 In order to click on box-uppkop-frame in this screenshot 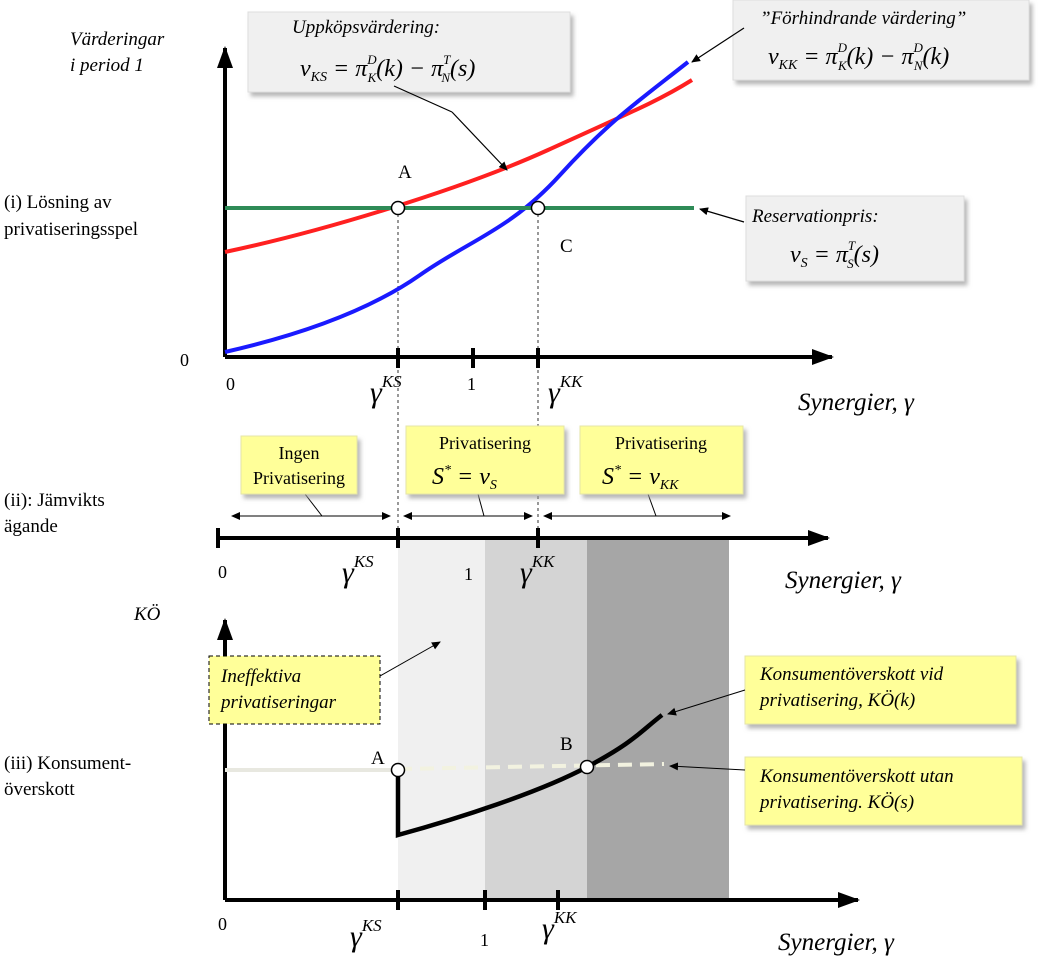, I will do `click(409, 52)`.